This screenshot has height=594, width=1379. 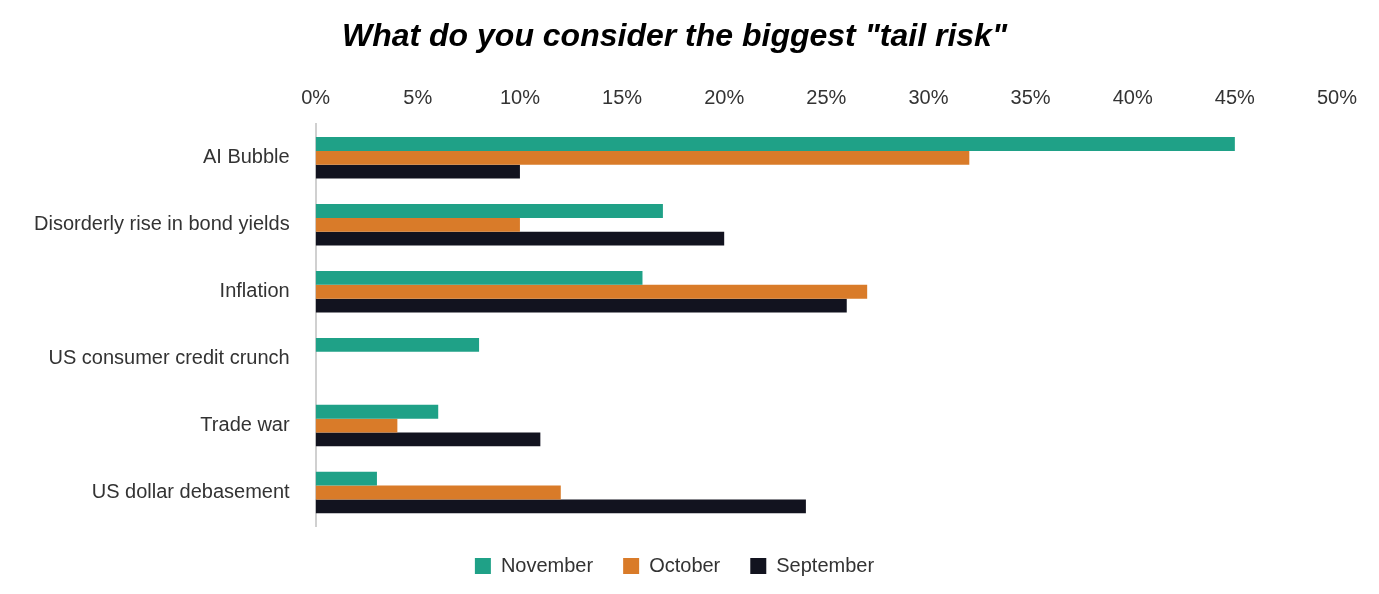 What do you see at coordinates (191, 491) in the screenshot?
I see `y-tick-label: US dollar debasement` at bounding box center [191, 491].